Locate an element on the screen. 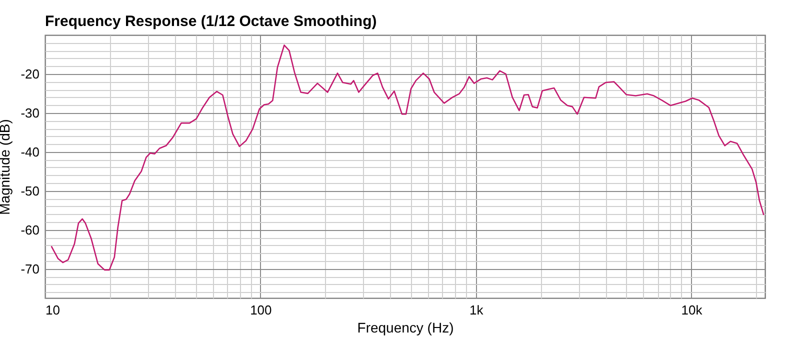 This screenshot has width=798, height=337. y-tick-label: -70 is located at coordinates (30, 268).